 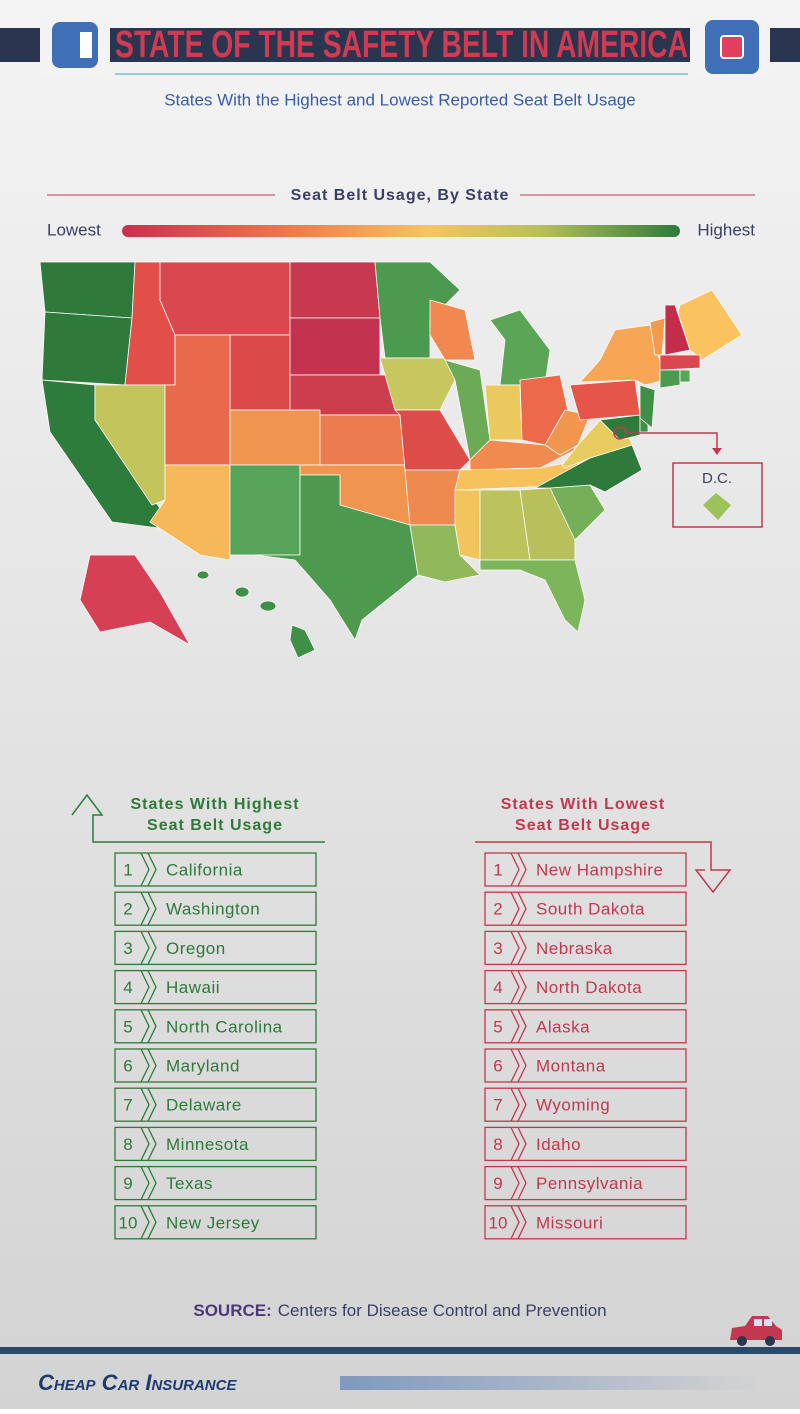 What do you see at coordinates (224, 1026) in the screenshot?
I see `state-name: North Carolina` at bounding box center [224, 1026].